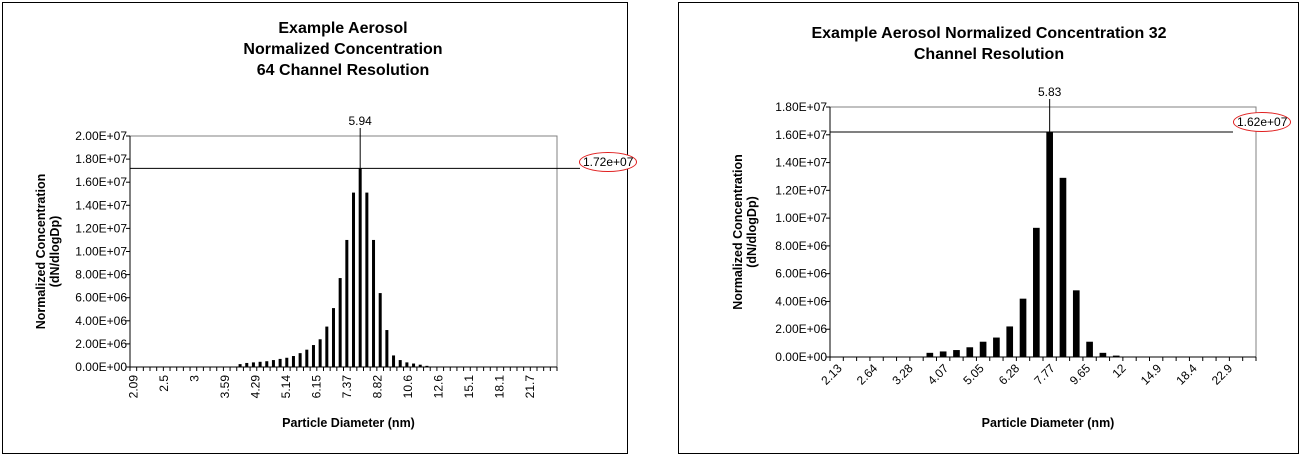 The width and height of the screenshot is (1301, 456). What do you see at coordinates (133, 387) in the screenshot?
I see `x-tick-label: 2.09` at bounding box center [133, 387].